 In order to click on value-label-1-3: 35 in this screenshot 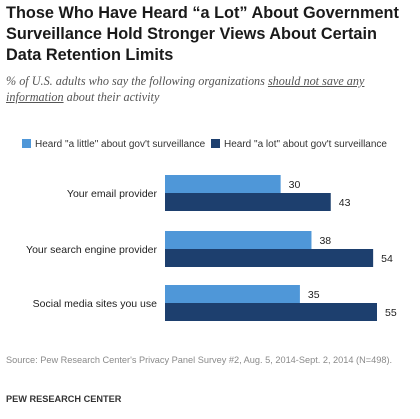, I will do `click(314, 295)`.